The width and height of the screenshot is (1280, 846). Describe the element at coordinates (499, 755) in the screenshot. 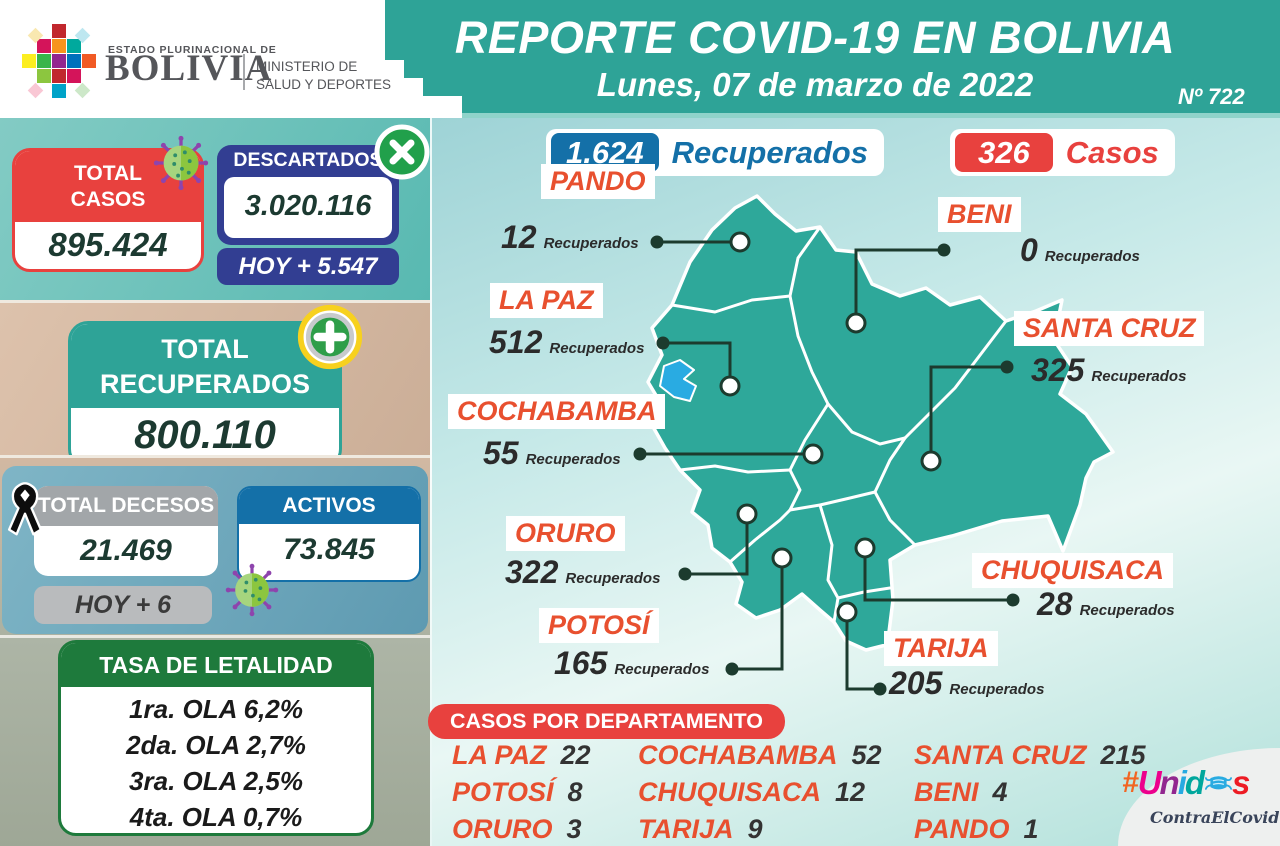

I see `dept-name: LA PAZ` at that location.